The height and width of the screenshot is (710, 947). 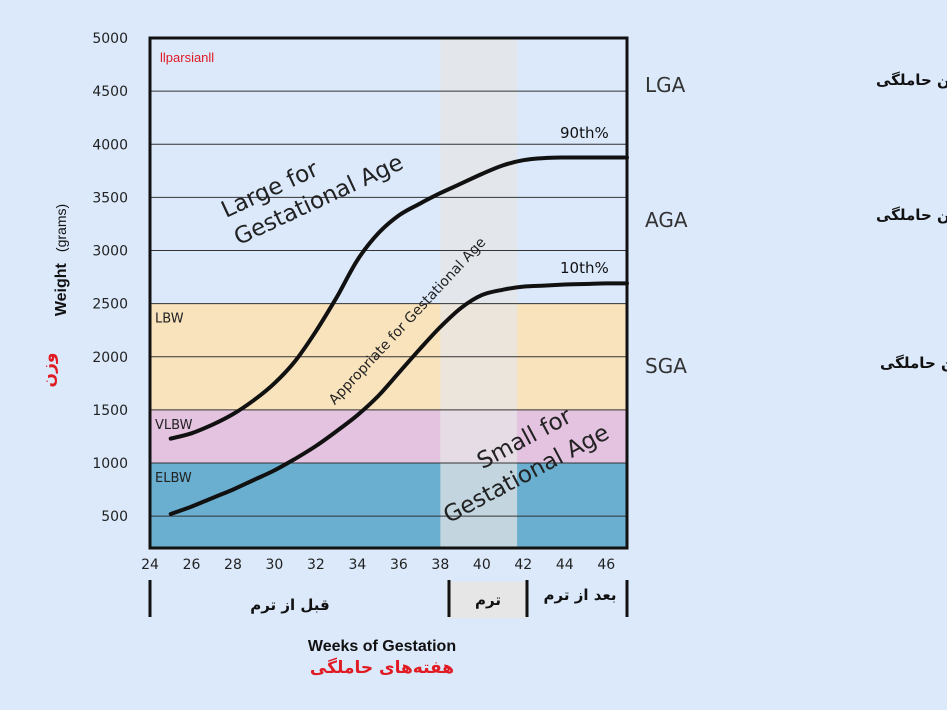 What do you see at coordinates (911, 215) in the screenshot?
I see `aga-fa-label: نزدیک به سن حاملگی` at bounding box center [911, 215].